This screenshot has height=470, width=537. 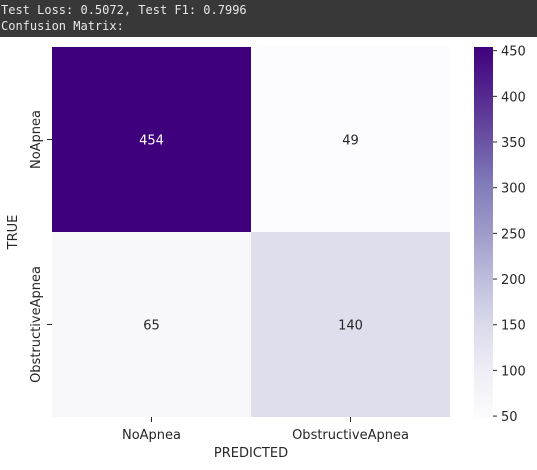 I want to click on x-tick-label-0: NoApnea, so click(x=151, y=435).